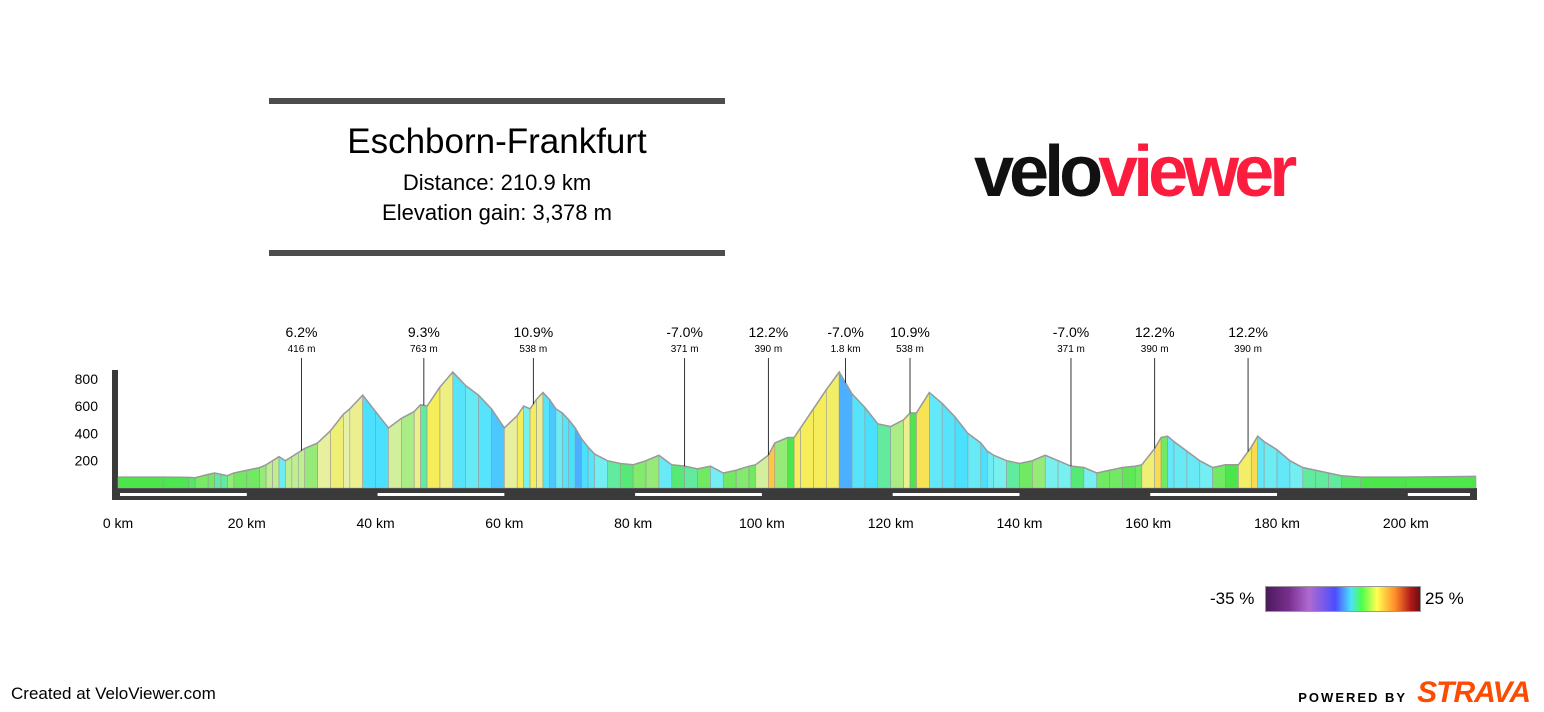  I want to click on annotation-length: 763 m, so click(424, 349).